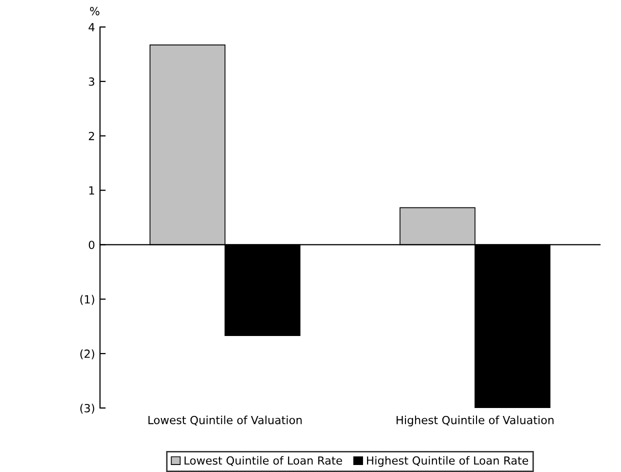  What do you see at coordinates (475, 421) in the screenshot?
I see `x-tick-label: Highest Quintile of Valuation` at bounding box center [475, 421].